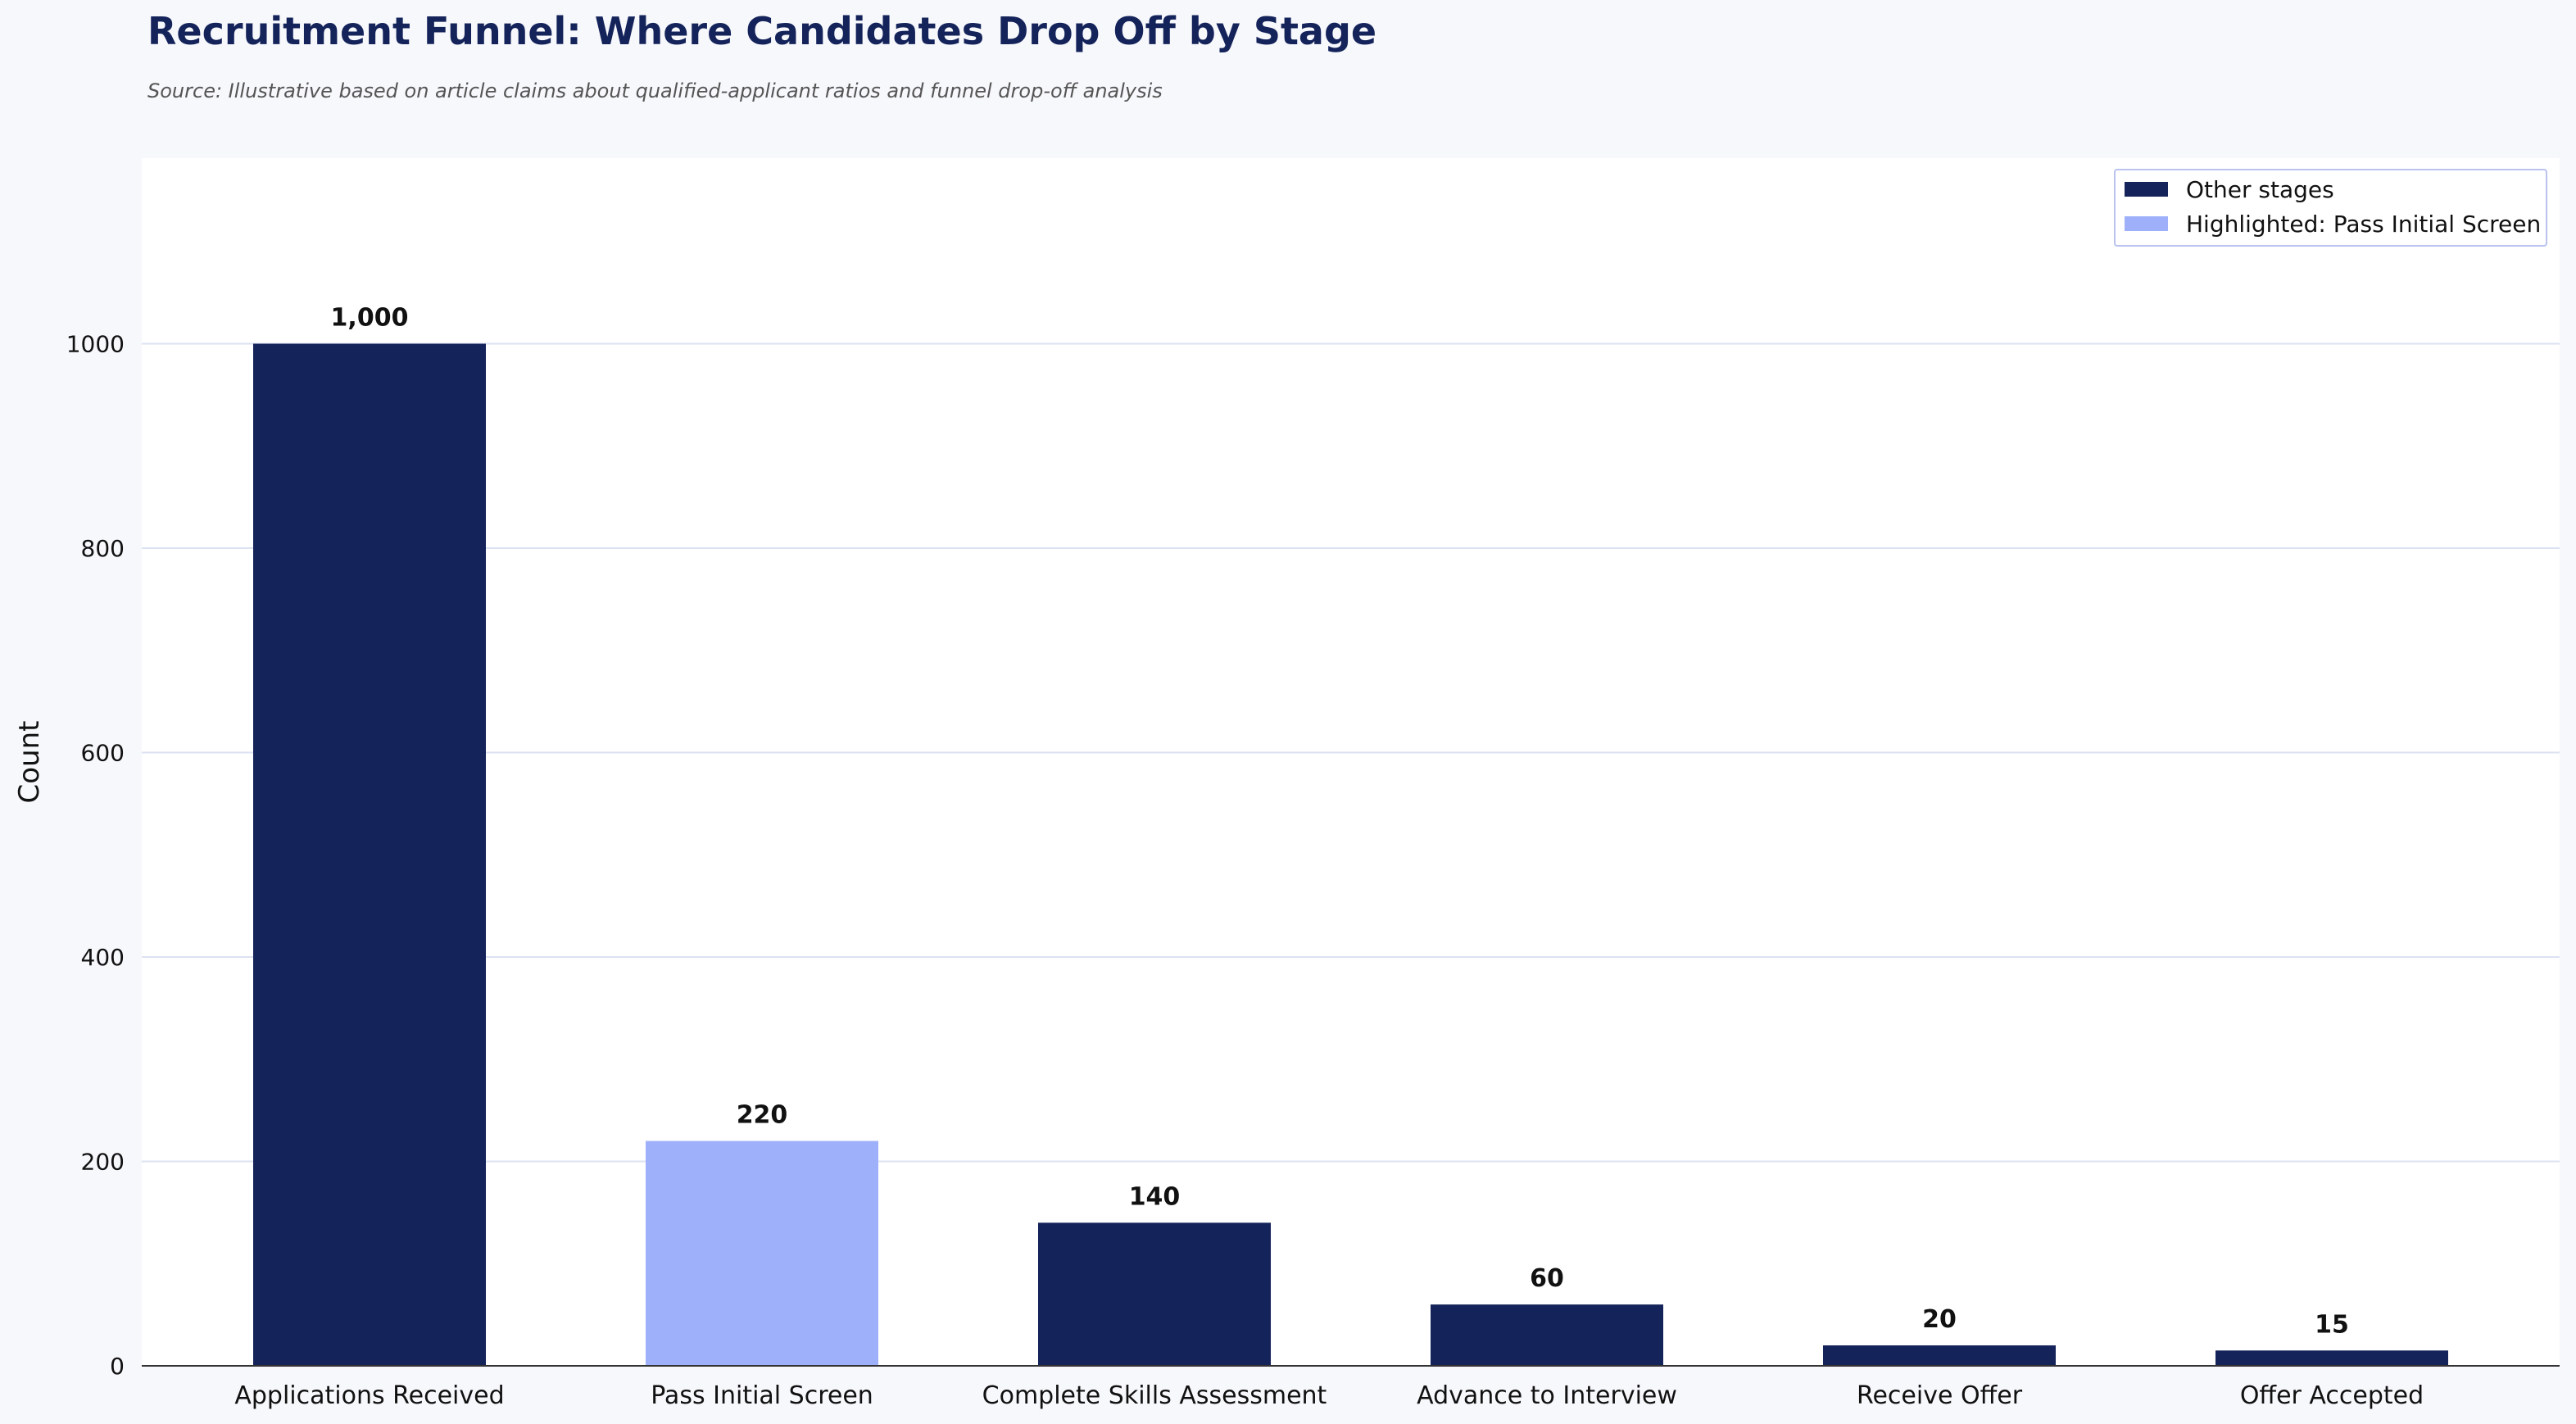 The image size is (2576, 1424). I want to click on y-tick-label: 400, so click(103, 957).